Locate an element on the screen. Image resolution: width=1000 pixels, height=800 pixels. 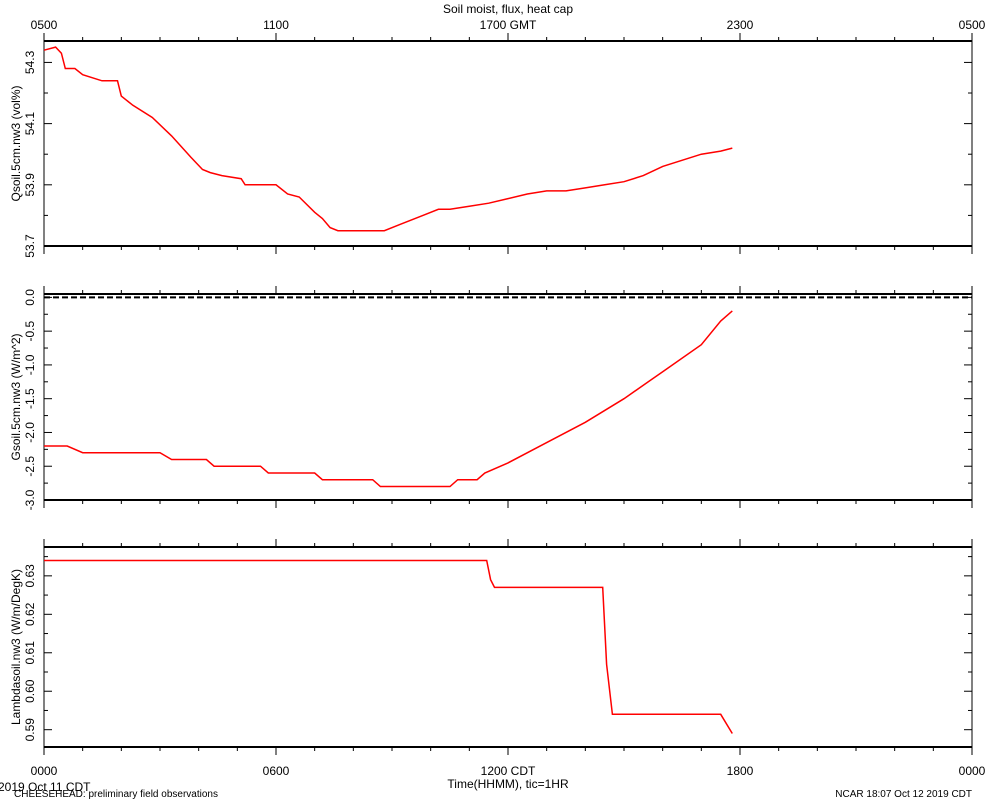
y-tick-label: -1.5 is located at coordinates (30, 398).